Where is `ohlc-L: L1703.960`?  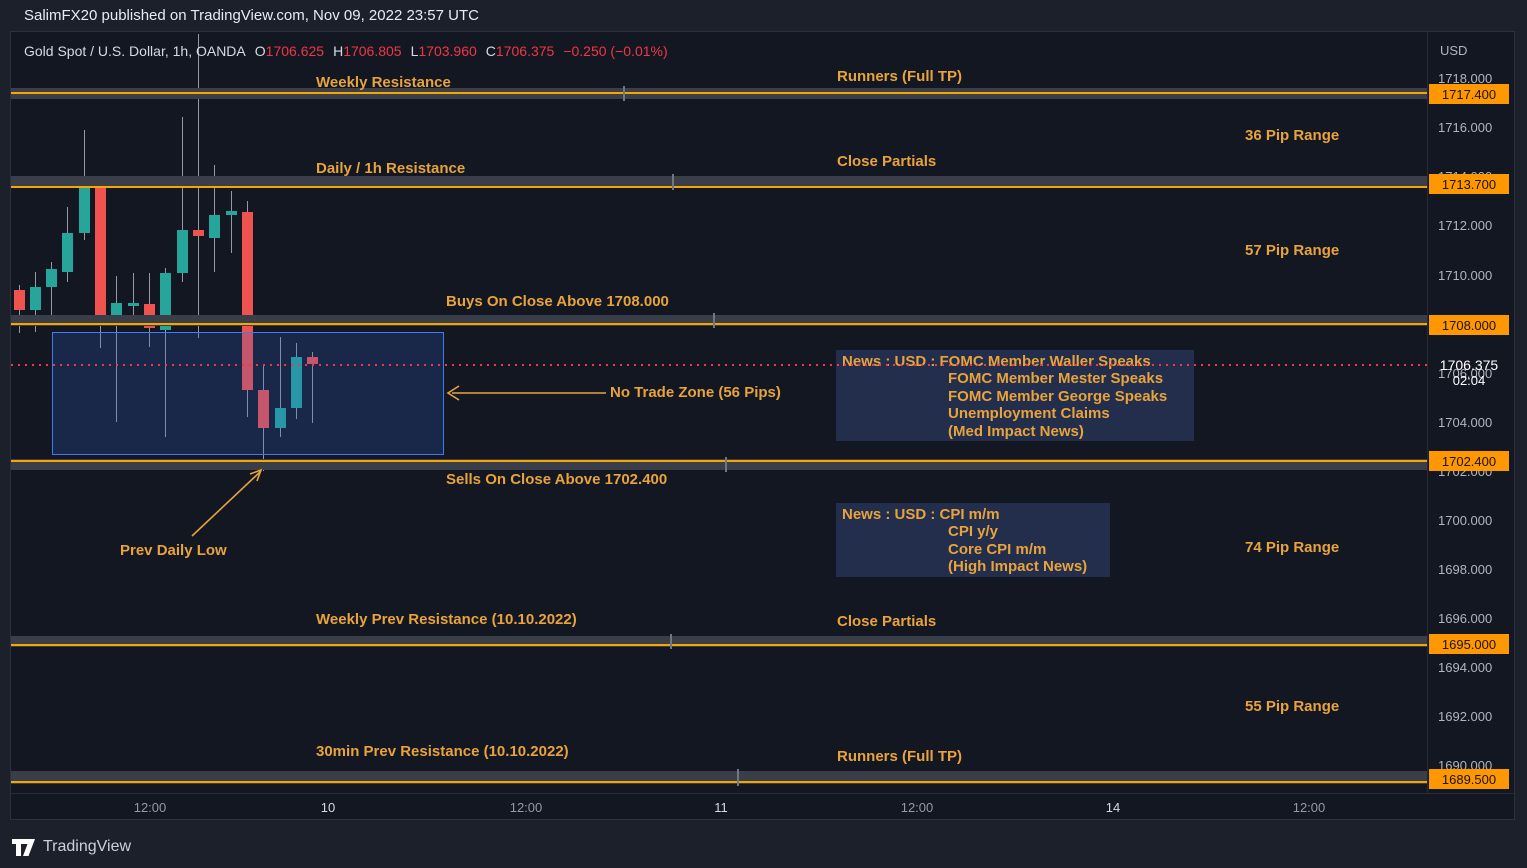 ohlc-L: L1703.960 is located at coordinates (443, 51).